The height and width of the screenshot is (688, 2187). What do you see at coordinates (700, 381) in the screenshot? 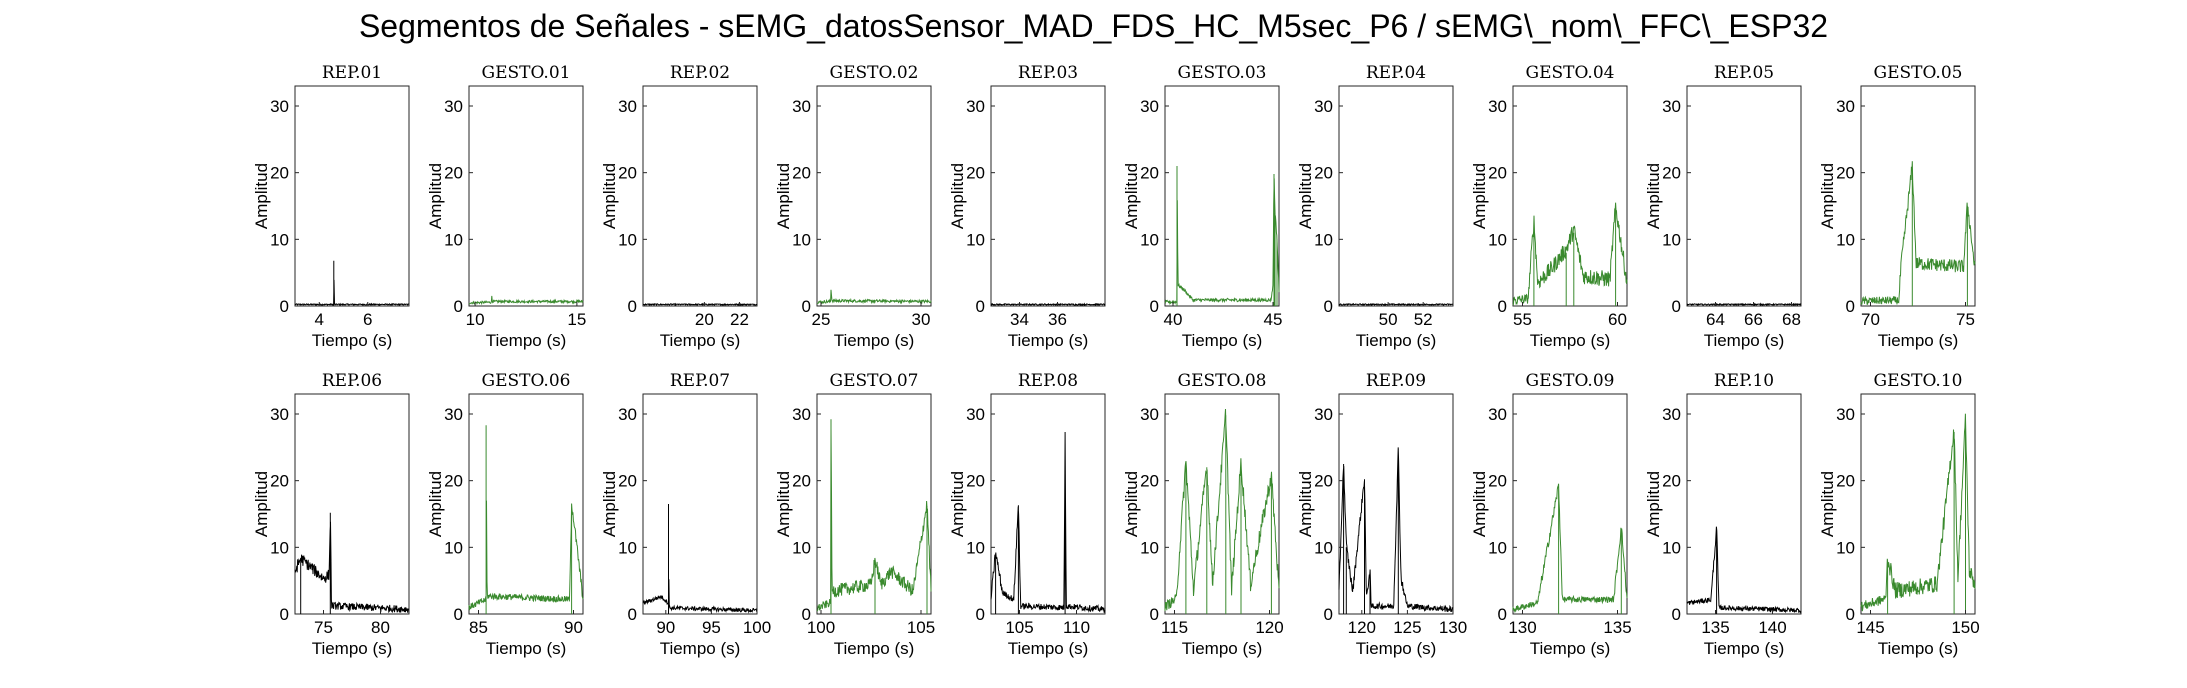
I see `subplot-title: REP.07` at bounding box center [700, 381].